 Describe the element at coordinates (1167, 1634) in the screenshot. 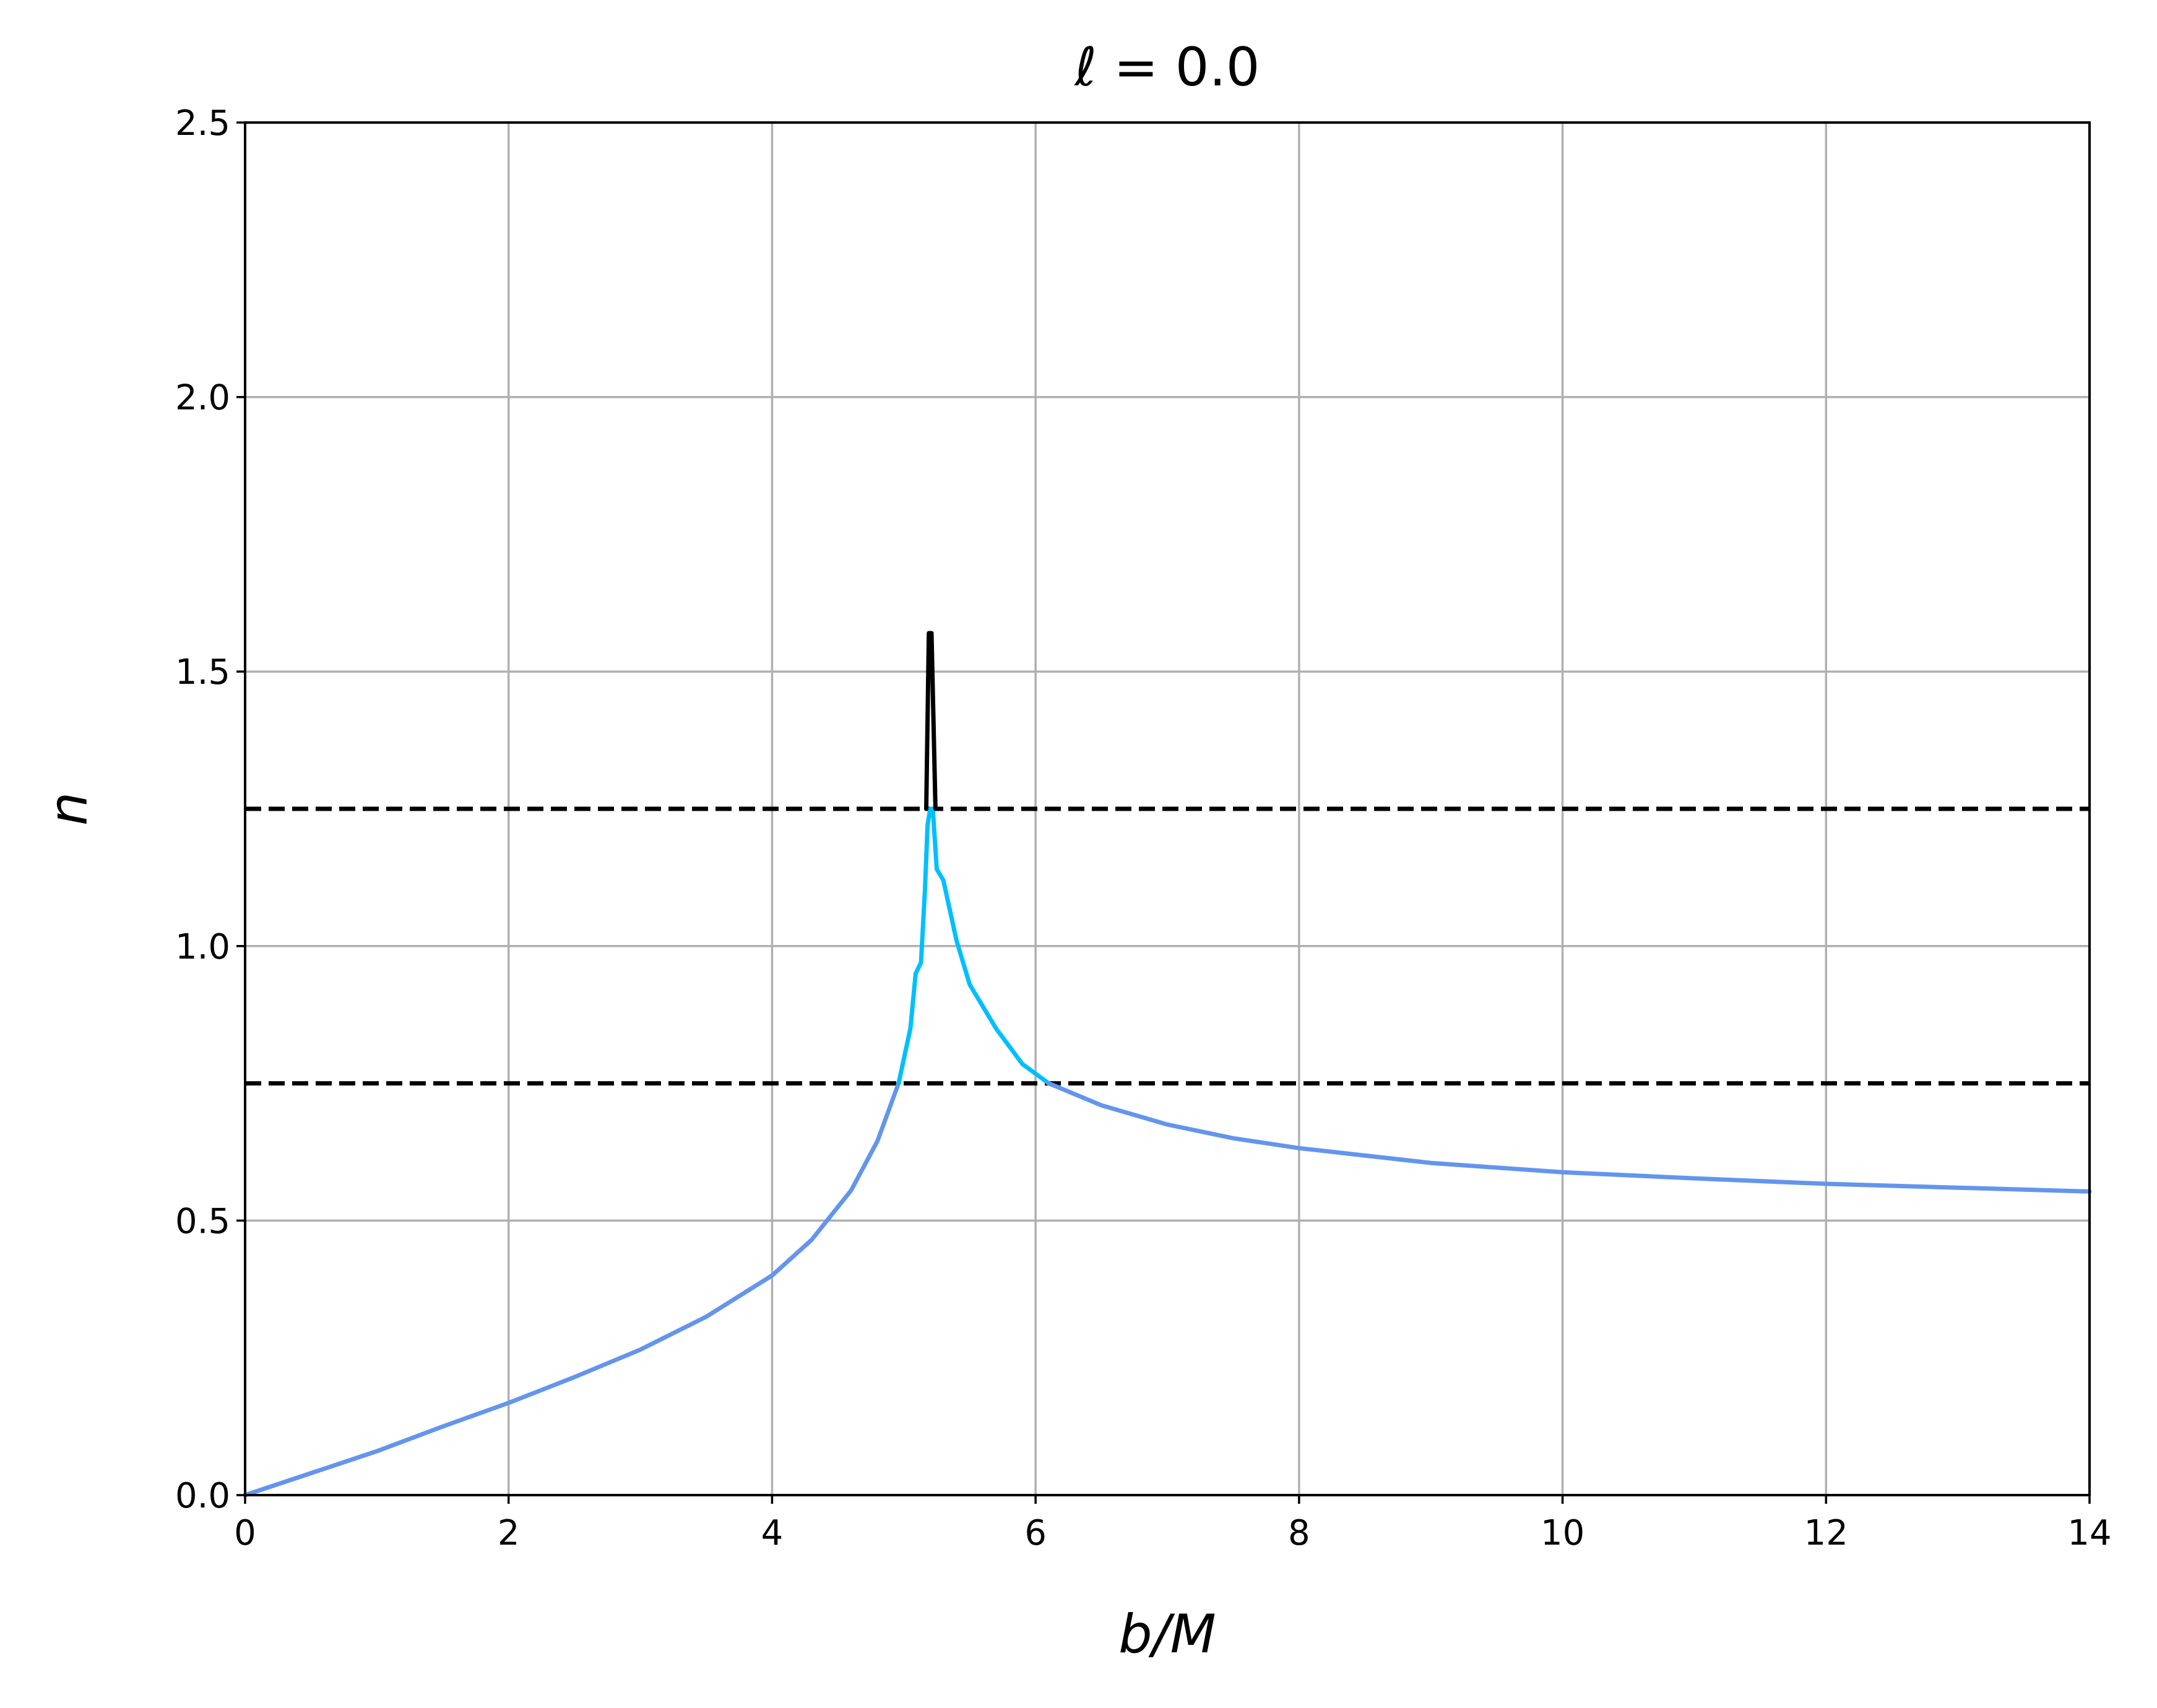

I see `x-axis-label: b/M` at that location.